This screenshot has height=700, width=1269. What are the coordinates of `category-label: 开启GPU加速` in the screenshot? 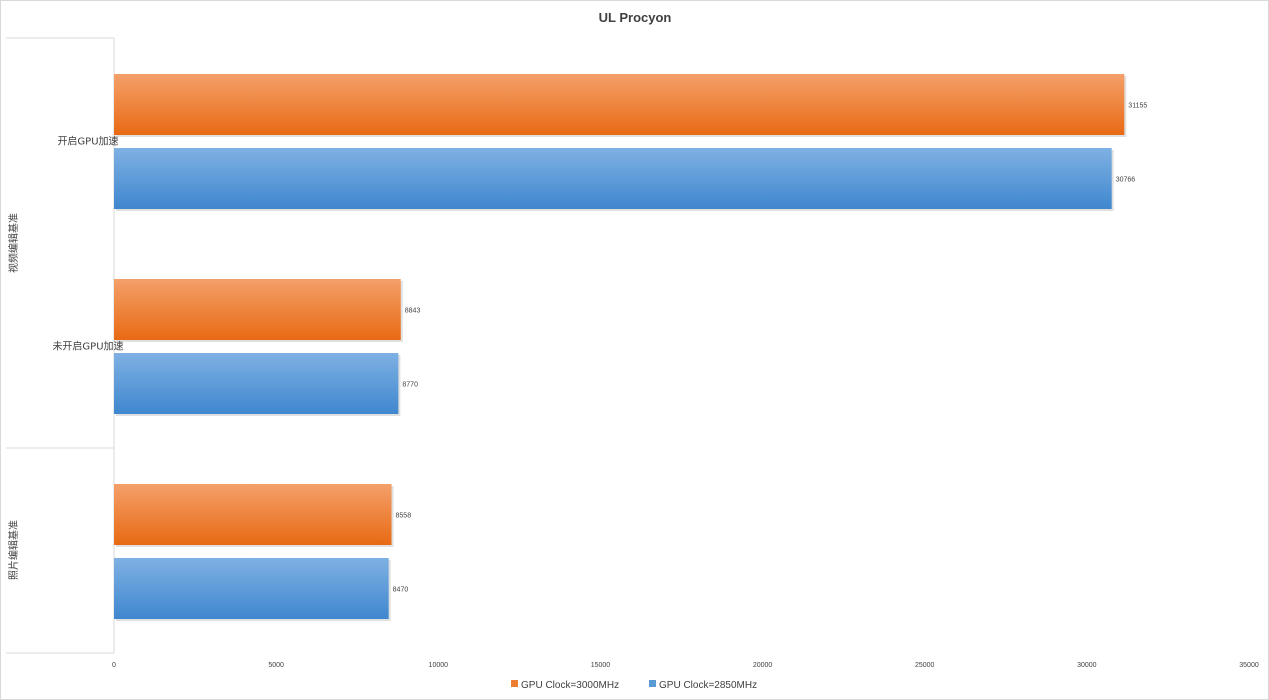 It's located at (87, 141).